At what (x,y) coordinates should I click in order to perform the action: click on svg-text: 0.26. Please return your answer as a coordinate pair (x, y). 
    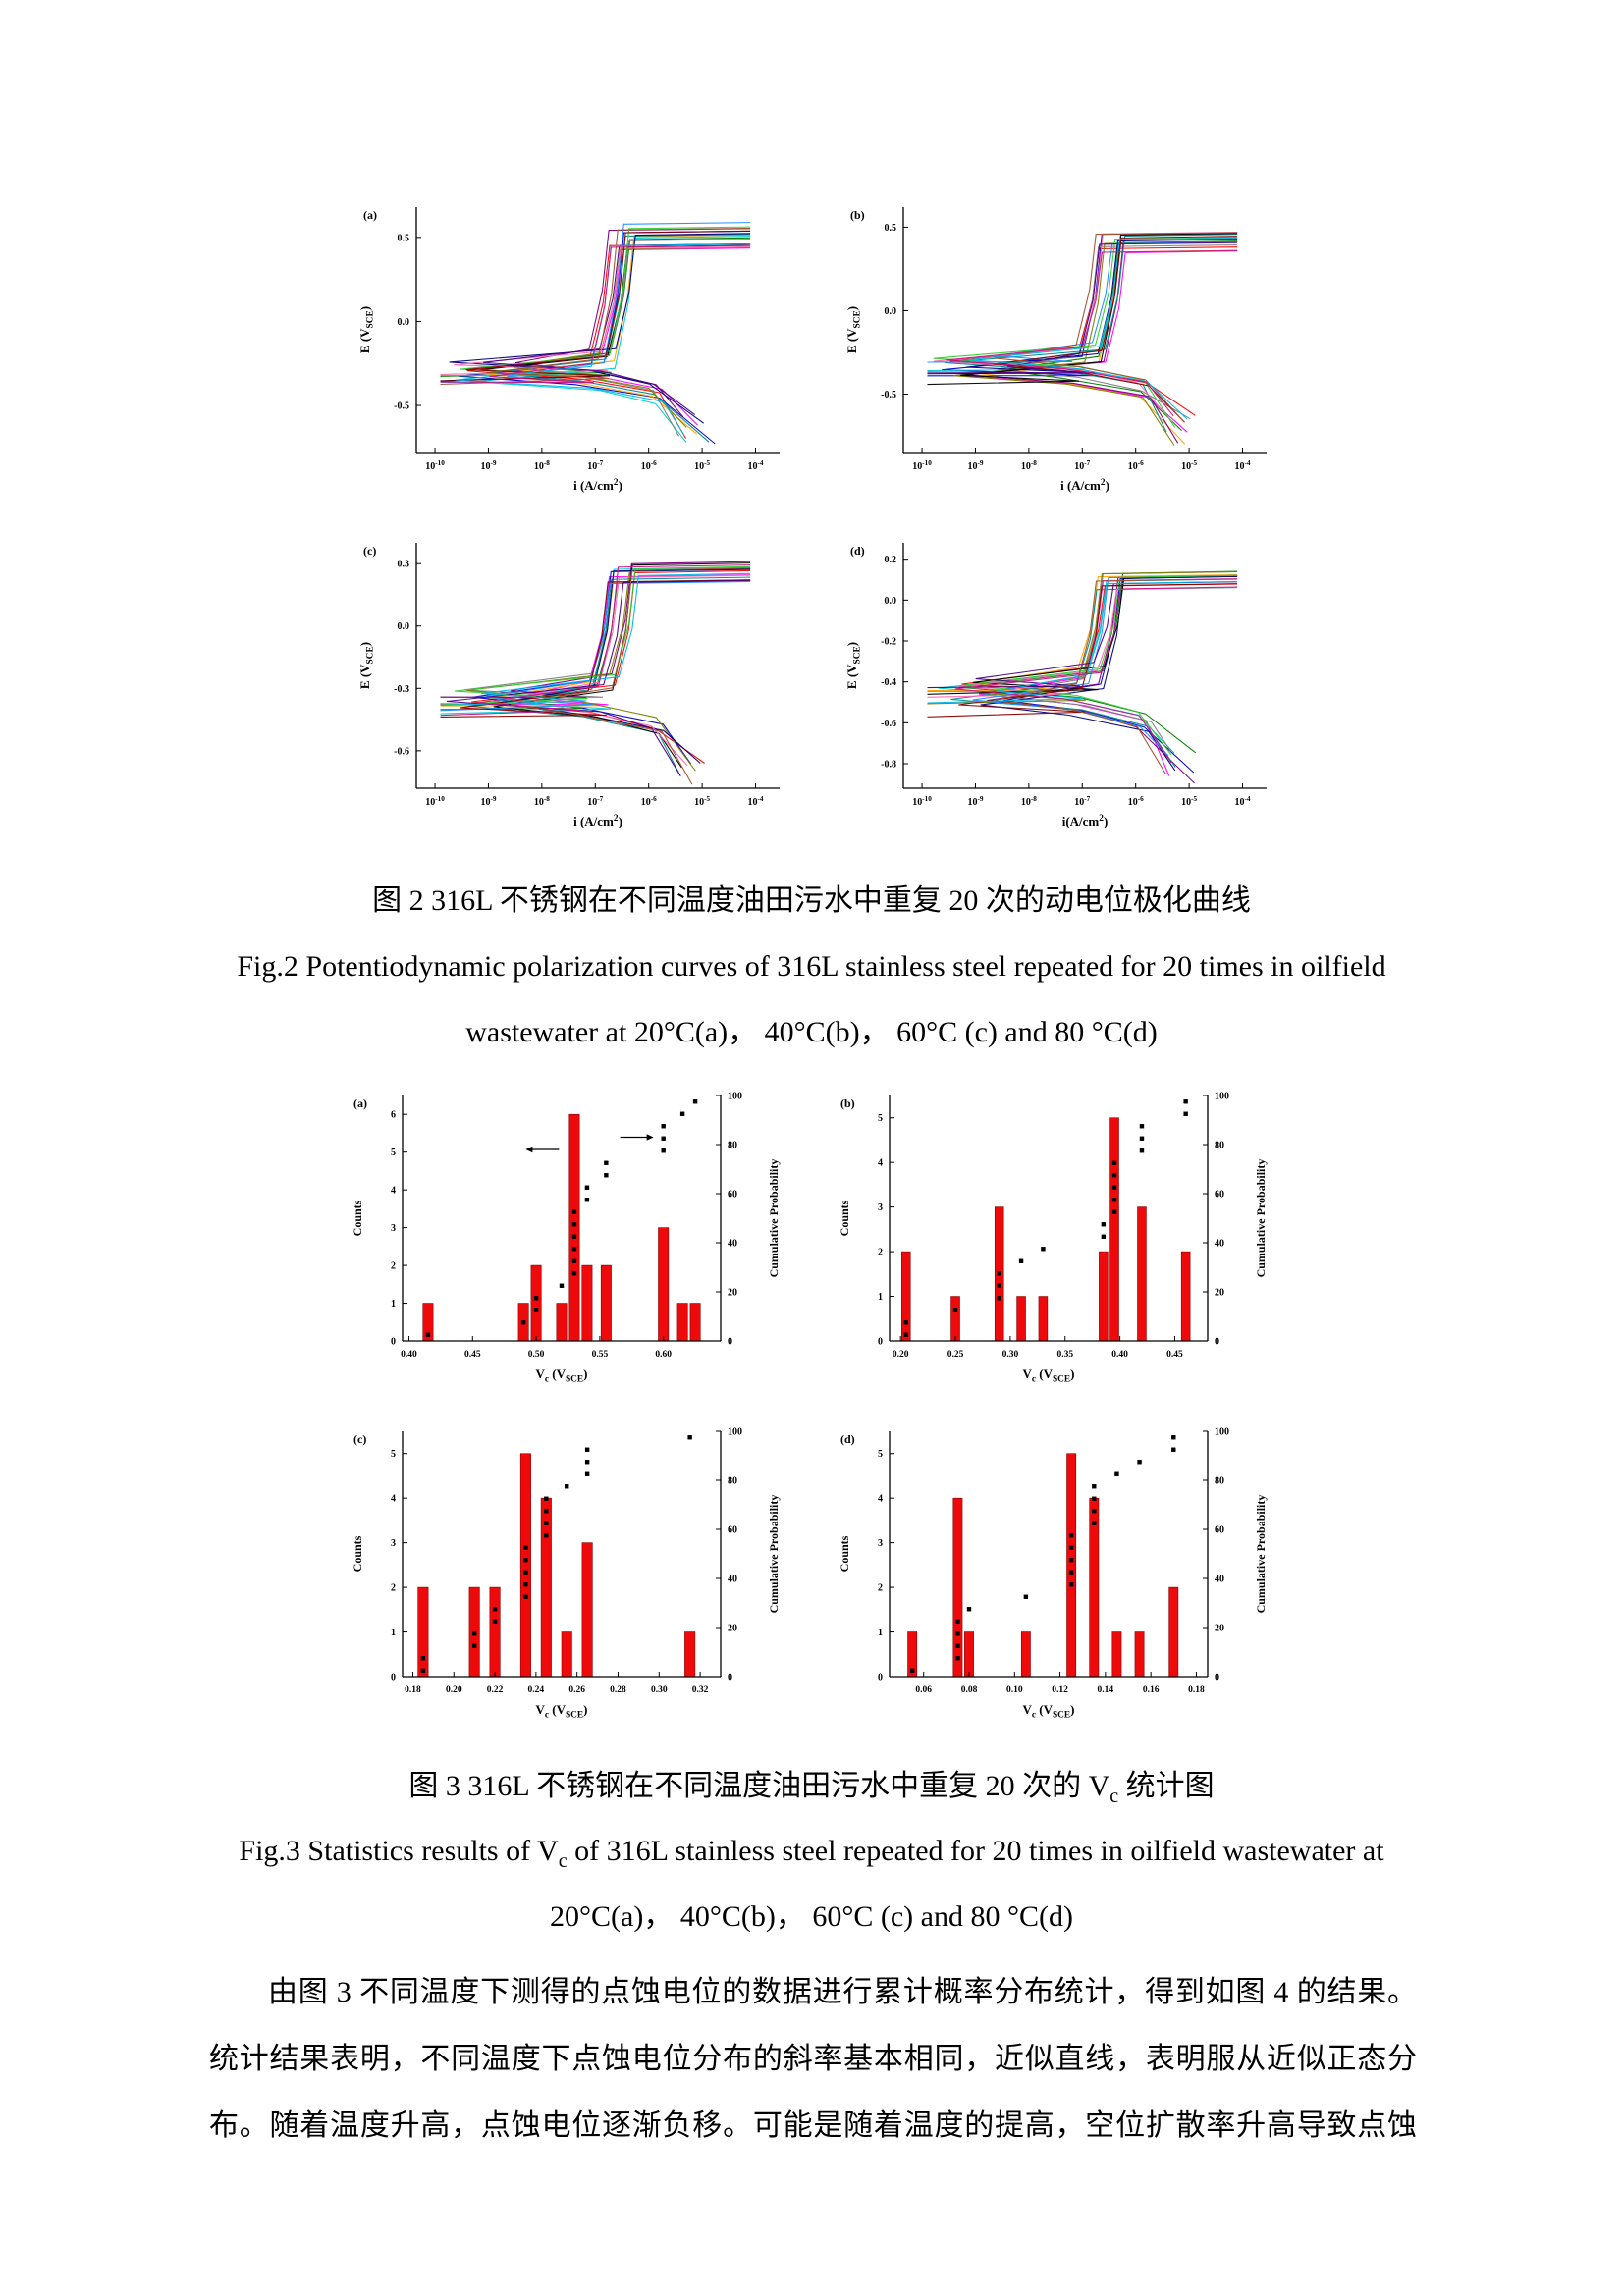
    Looking at the image, I should click on (577, 1690).